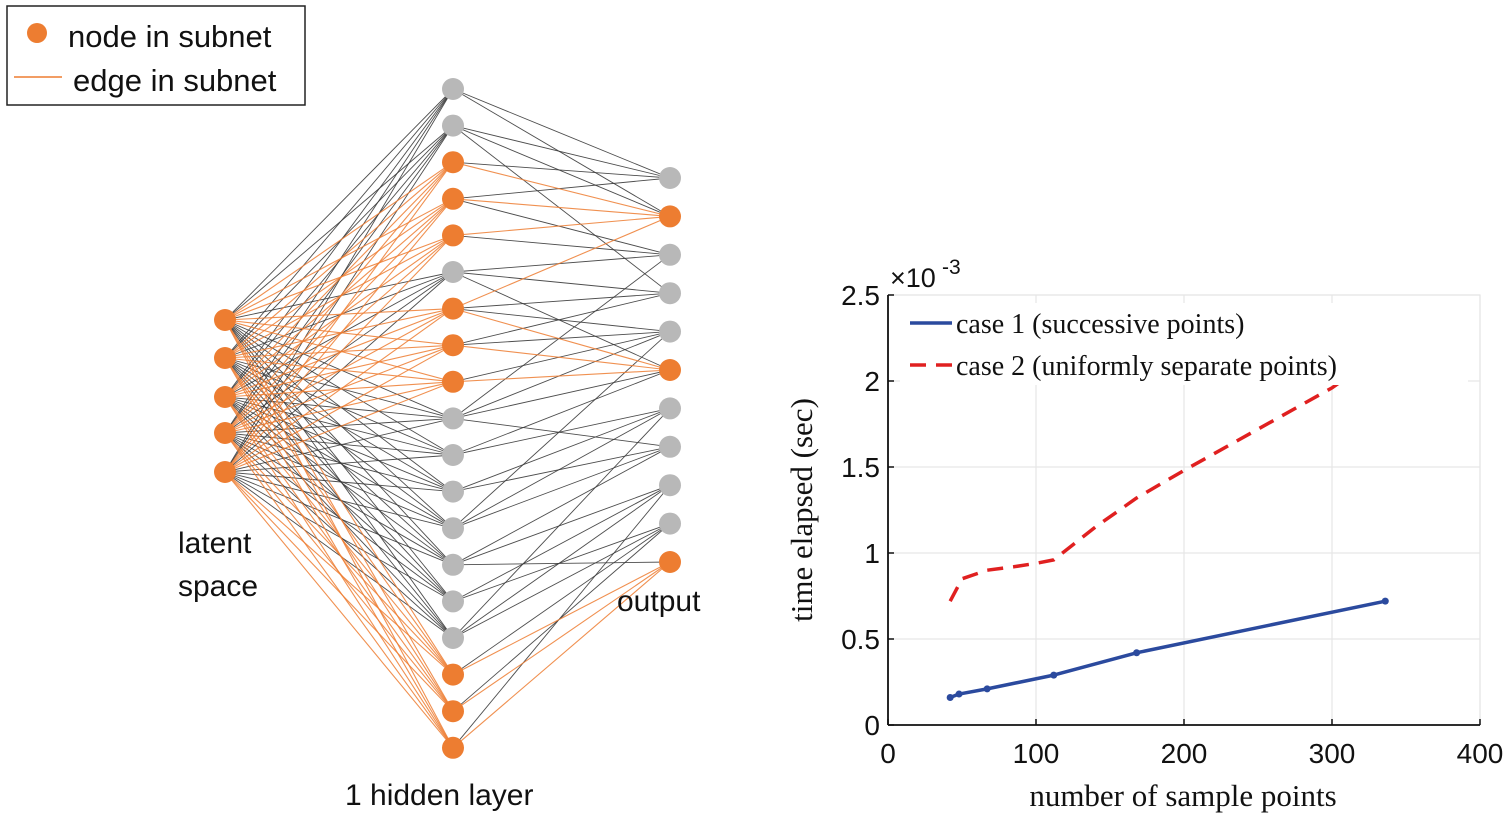 This screenshot has height=820, width=1510. What do you see at coordinates (801, 510) in the screenshot?
I see `y-axis-title: time elapsed (sec)` at bounding box center [801, 510].